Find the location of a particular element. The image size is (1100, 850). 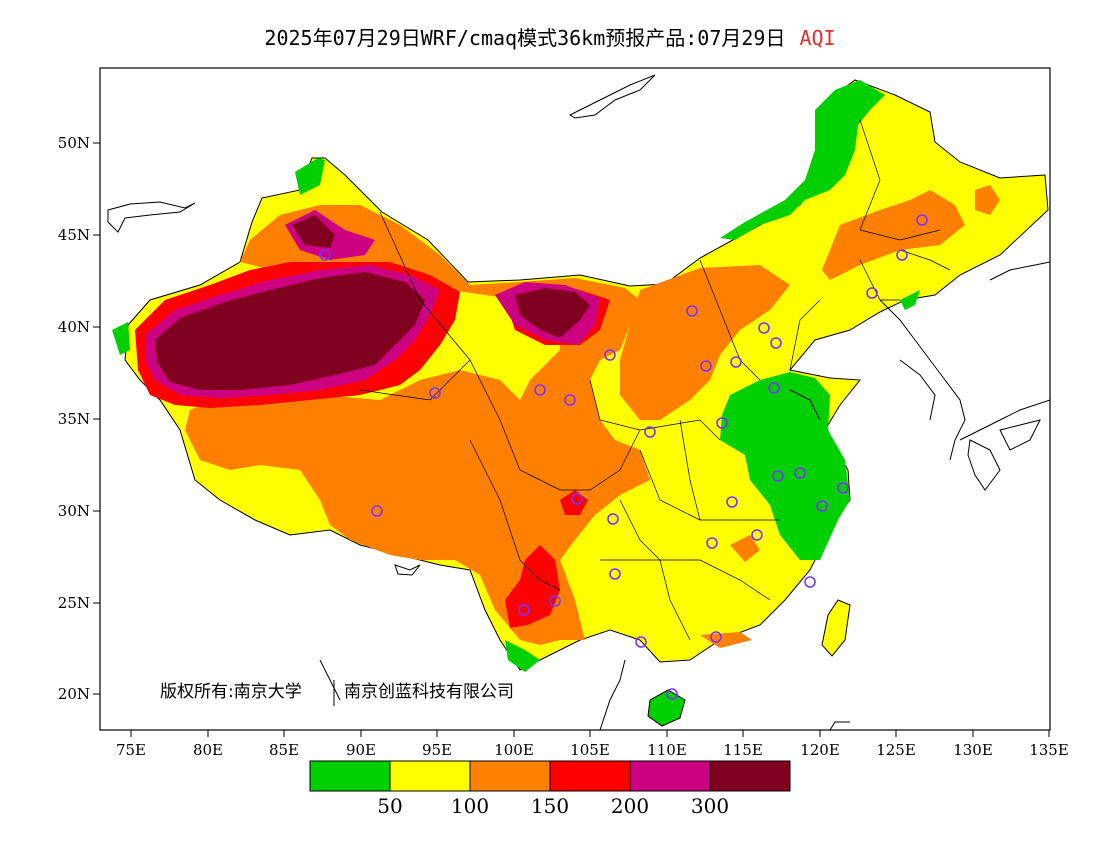

legend-swatch-heavy is located at coordinates (670, 776).